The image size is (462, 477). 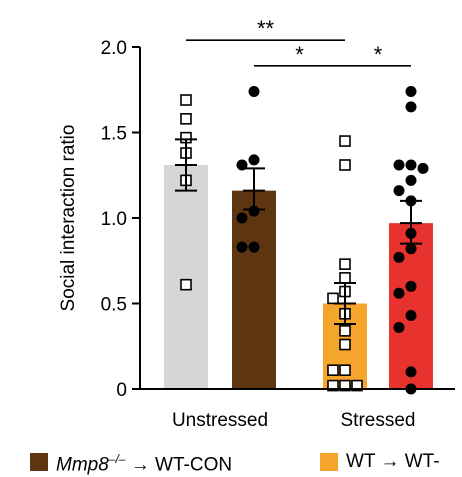 I want to click on y-tick-label: 2.0, so click(x=114, y=48).